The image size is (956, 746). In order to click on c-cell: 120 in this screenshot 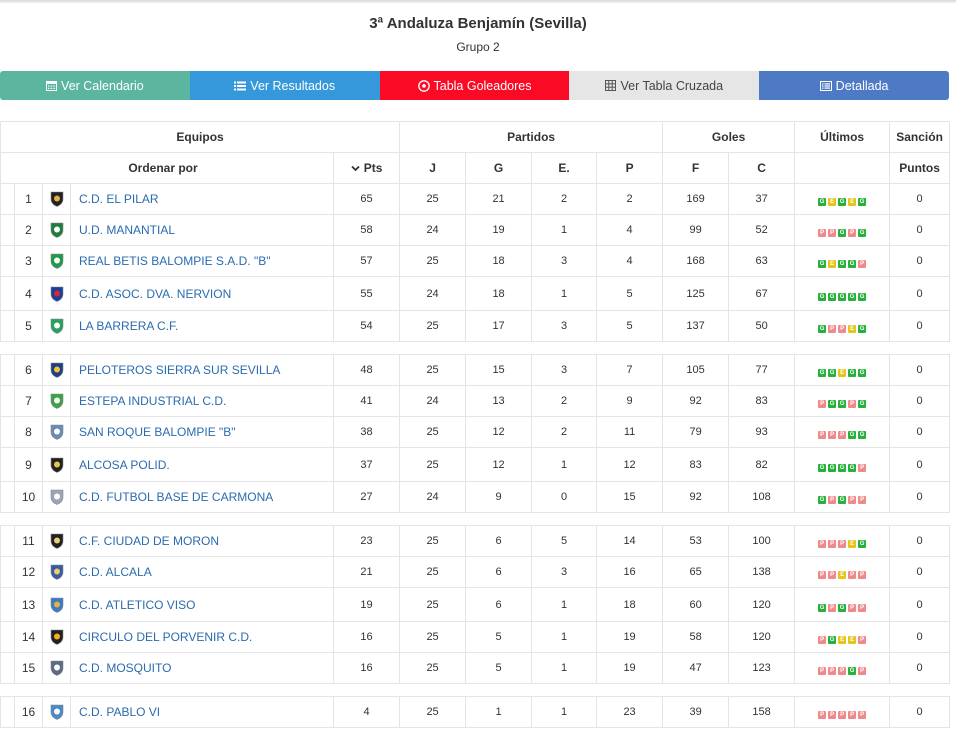, I will do `click(762, 604)`.